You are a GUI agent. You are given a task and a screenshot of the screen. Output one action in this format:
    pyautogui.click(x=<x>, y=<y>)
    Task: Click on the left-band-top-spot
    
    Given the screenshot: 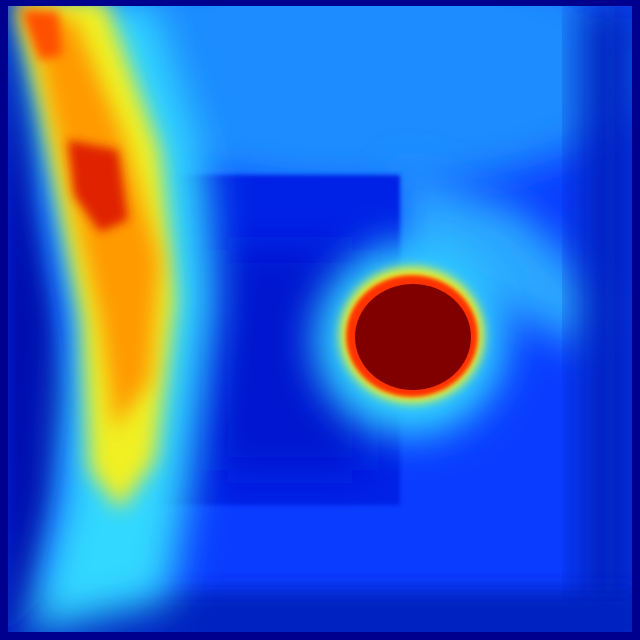 What is the action you would take?
    pyautogui.click(x=42, y=35)
    